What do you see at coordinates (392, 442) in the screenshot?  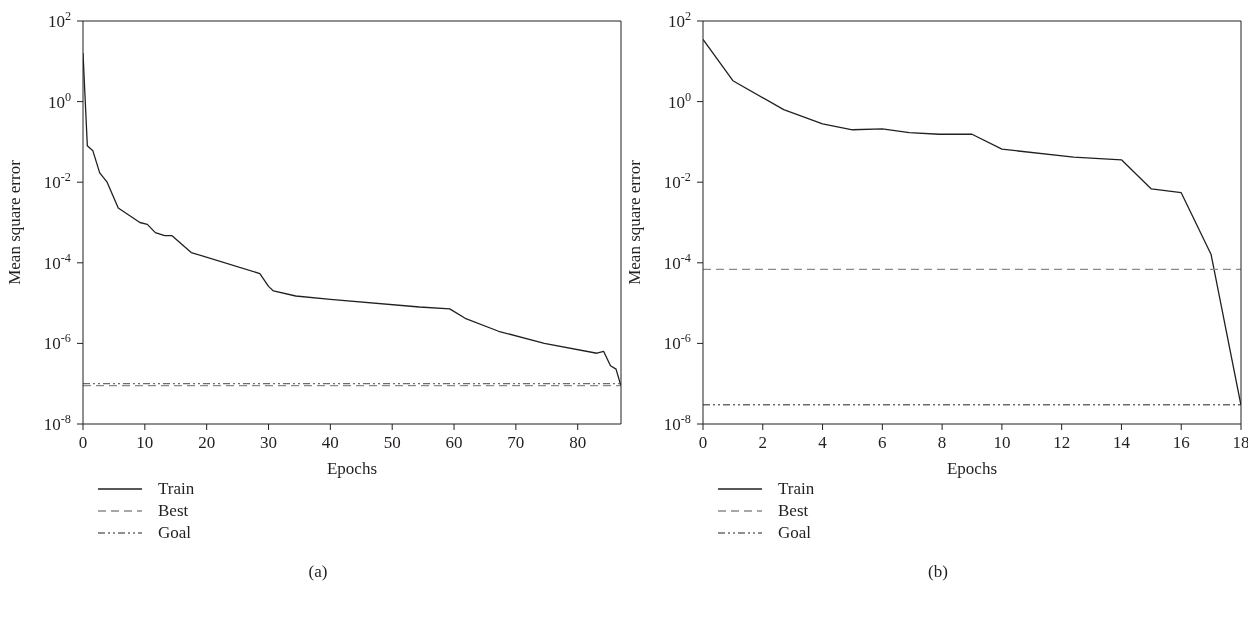 I see `x-tick-label: 50` at bounding box center [392, 442].